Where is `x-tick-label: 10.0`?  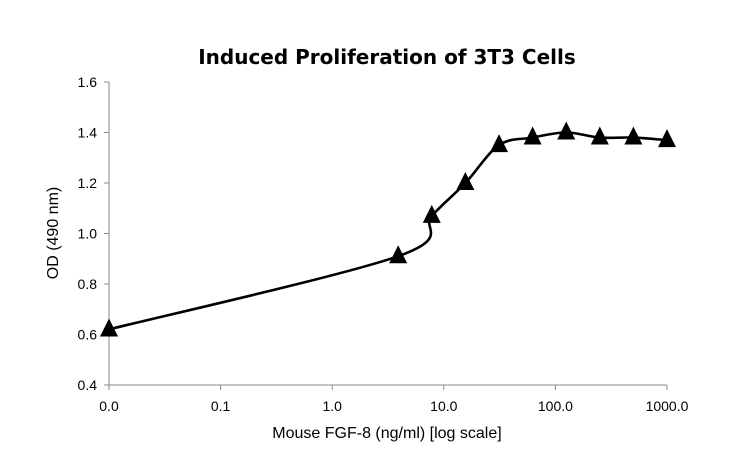 x-tick-label: 10.0 is located at coordinates (443, 406).